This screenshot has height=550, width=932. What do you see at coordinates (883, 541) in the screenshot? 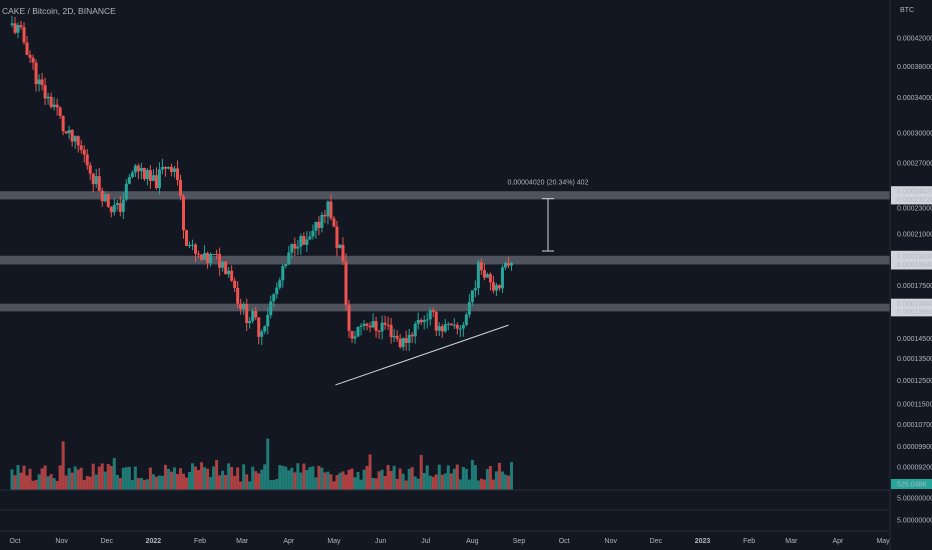
I see `time-tick-label: May` at bounding box center [883, 541].